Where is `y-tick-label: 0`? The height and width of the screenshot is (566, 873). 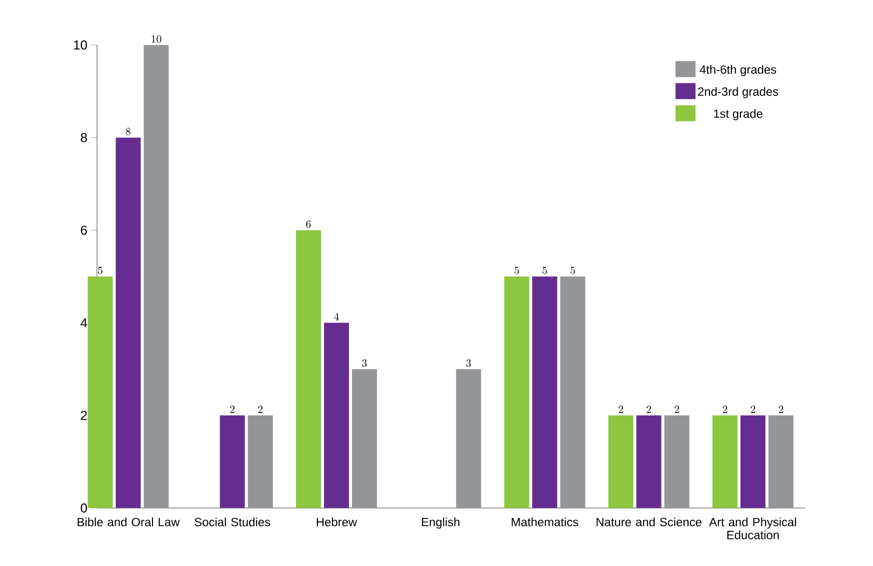 y-tick-label: 0 is located at coordinates (83, 508).